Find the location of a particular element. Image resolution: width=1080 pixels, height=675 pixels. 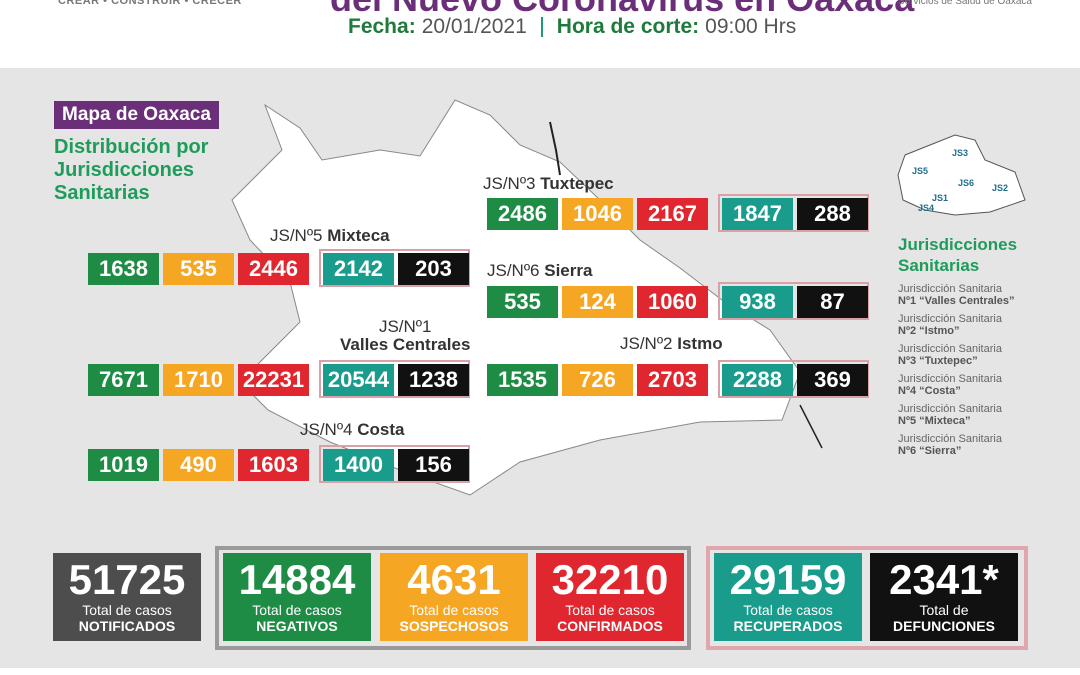

jurisdiction-label: JS/Nº2 Istmo is located at coordinates (671, 344).